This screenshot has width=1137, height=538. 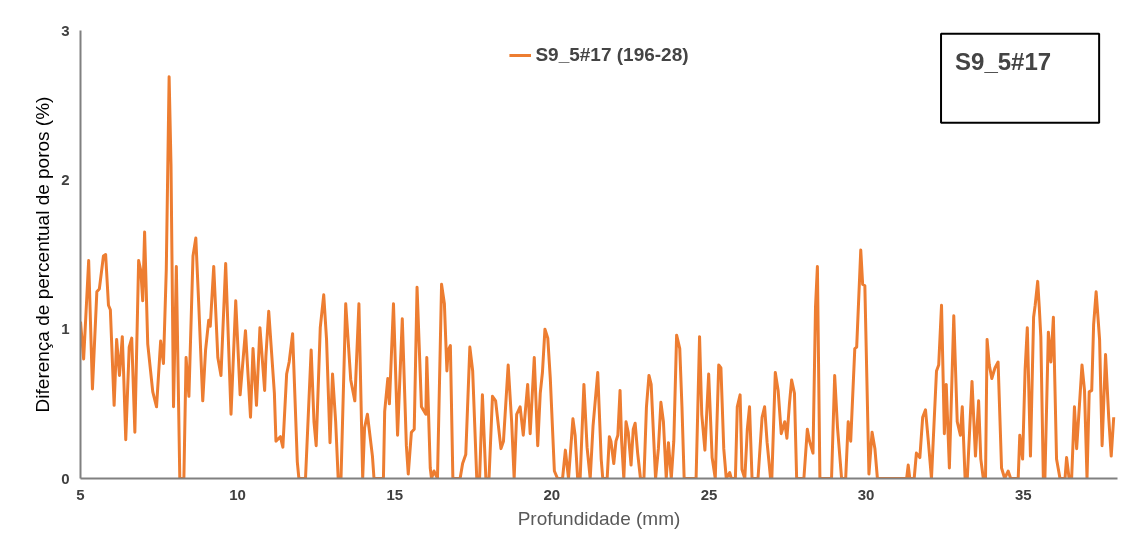 I want to click on y-tick-label: 3, so click(x=65, y=30).